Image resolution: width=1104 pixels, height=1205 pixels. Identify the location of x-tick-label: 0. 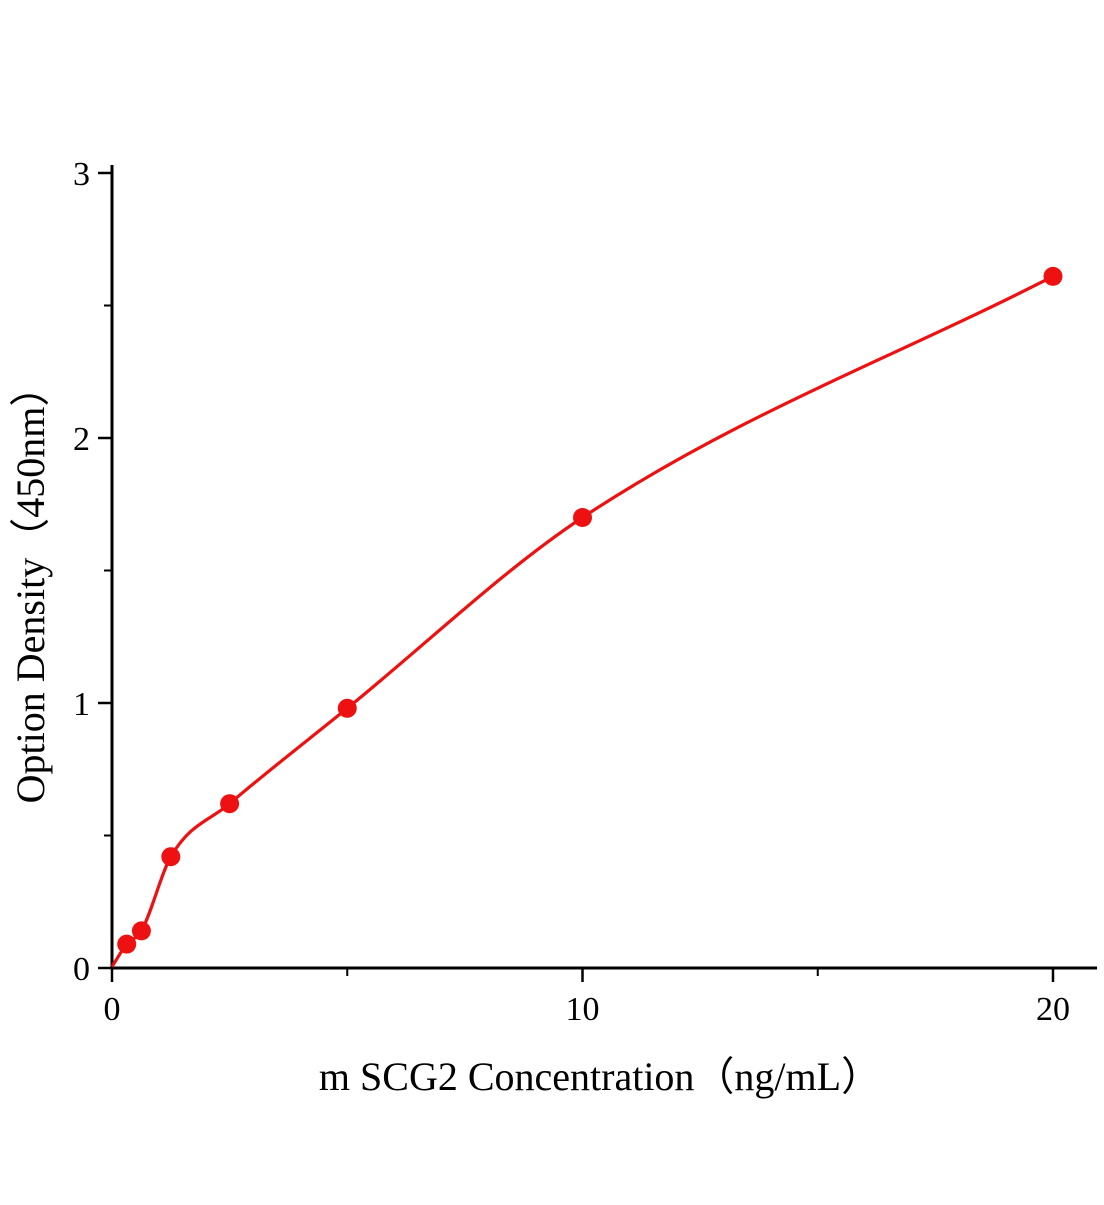
(112, 1009).